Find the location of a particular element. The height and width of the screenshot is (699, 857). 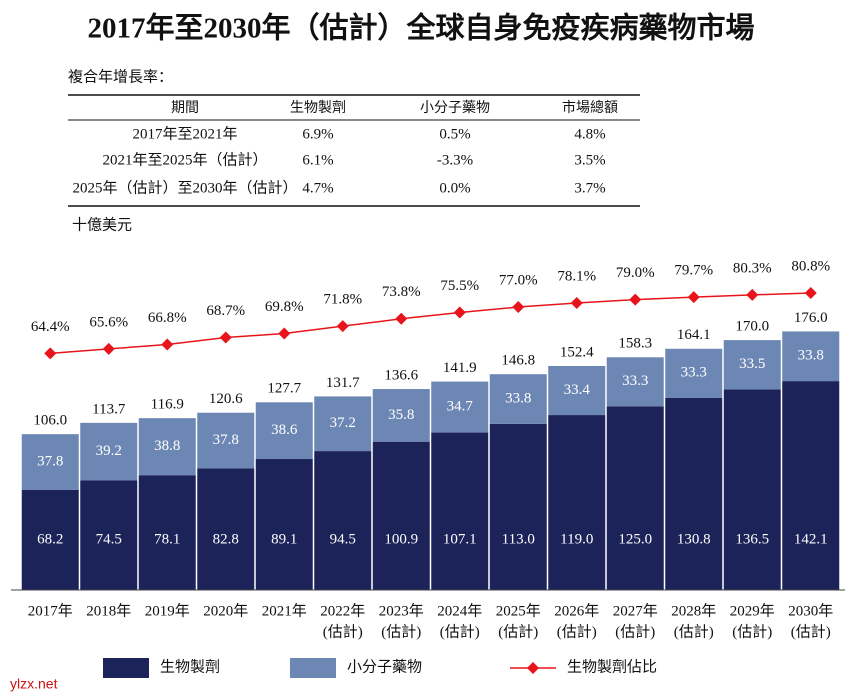

total-label: 113.7 is located at coordinates (109, 409).